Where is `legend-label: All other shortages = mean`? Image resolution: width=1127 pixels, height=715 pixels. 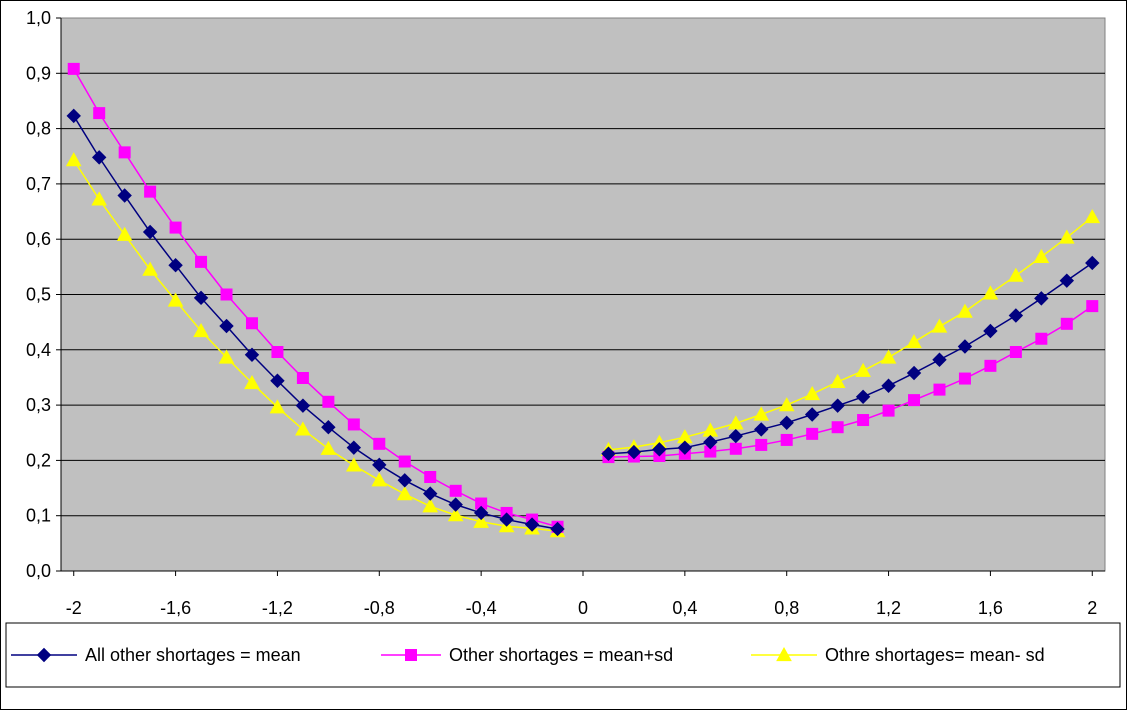 legend-label: All other shortages = mean is located at coordinates (193, 655).